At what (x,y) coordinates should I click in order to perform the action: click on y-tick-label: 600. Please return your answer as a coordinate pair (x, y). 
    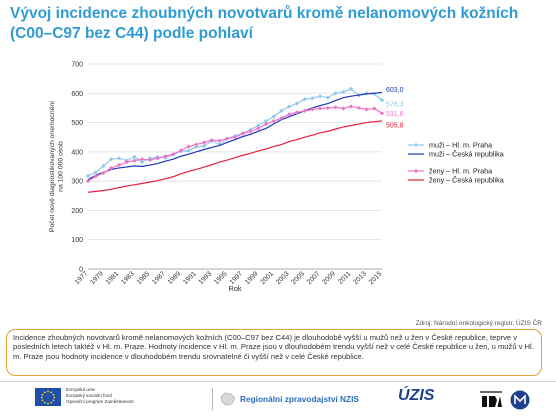
    Looking at the image, I should click on (77, 94).